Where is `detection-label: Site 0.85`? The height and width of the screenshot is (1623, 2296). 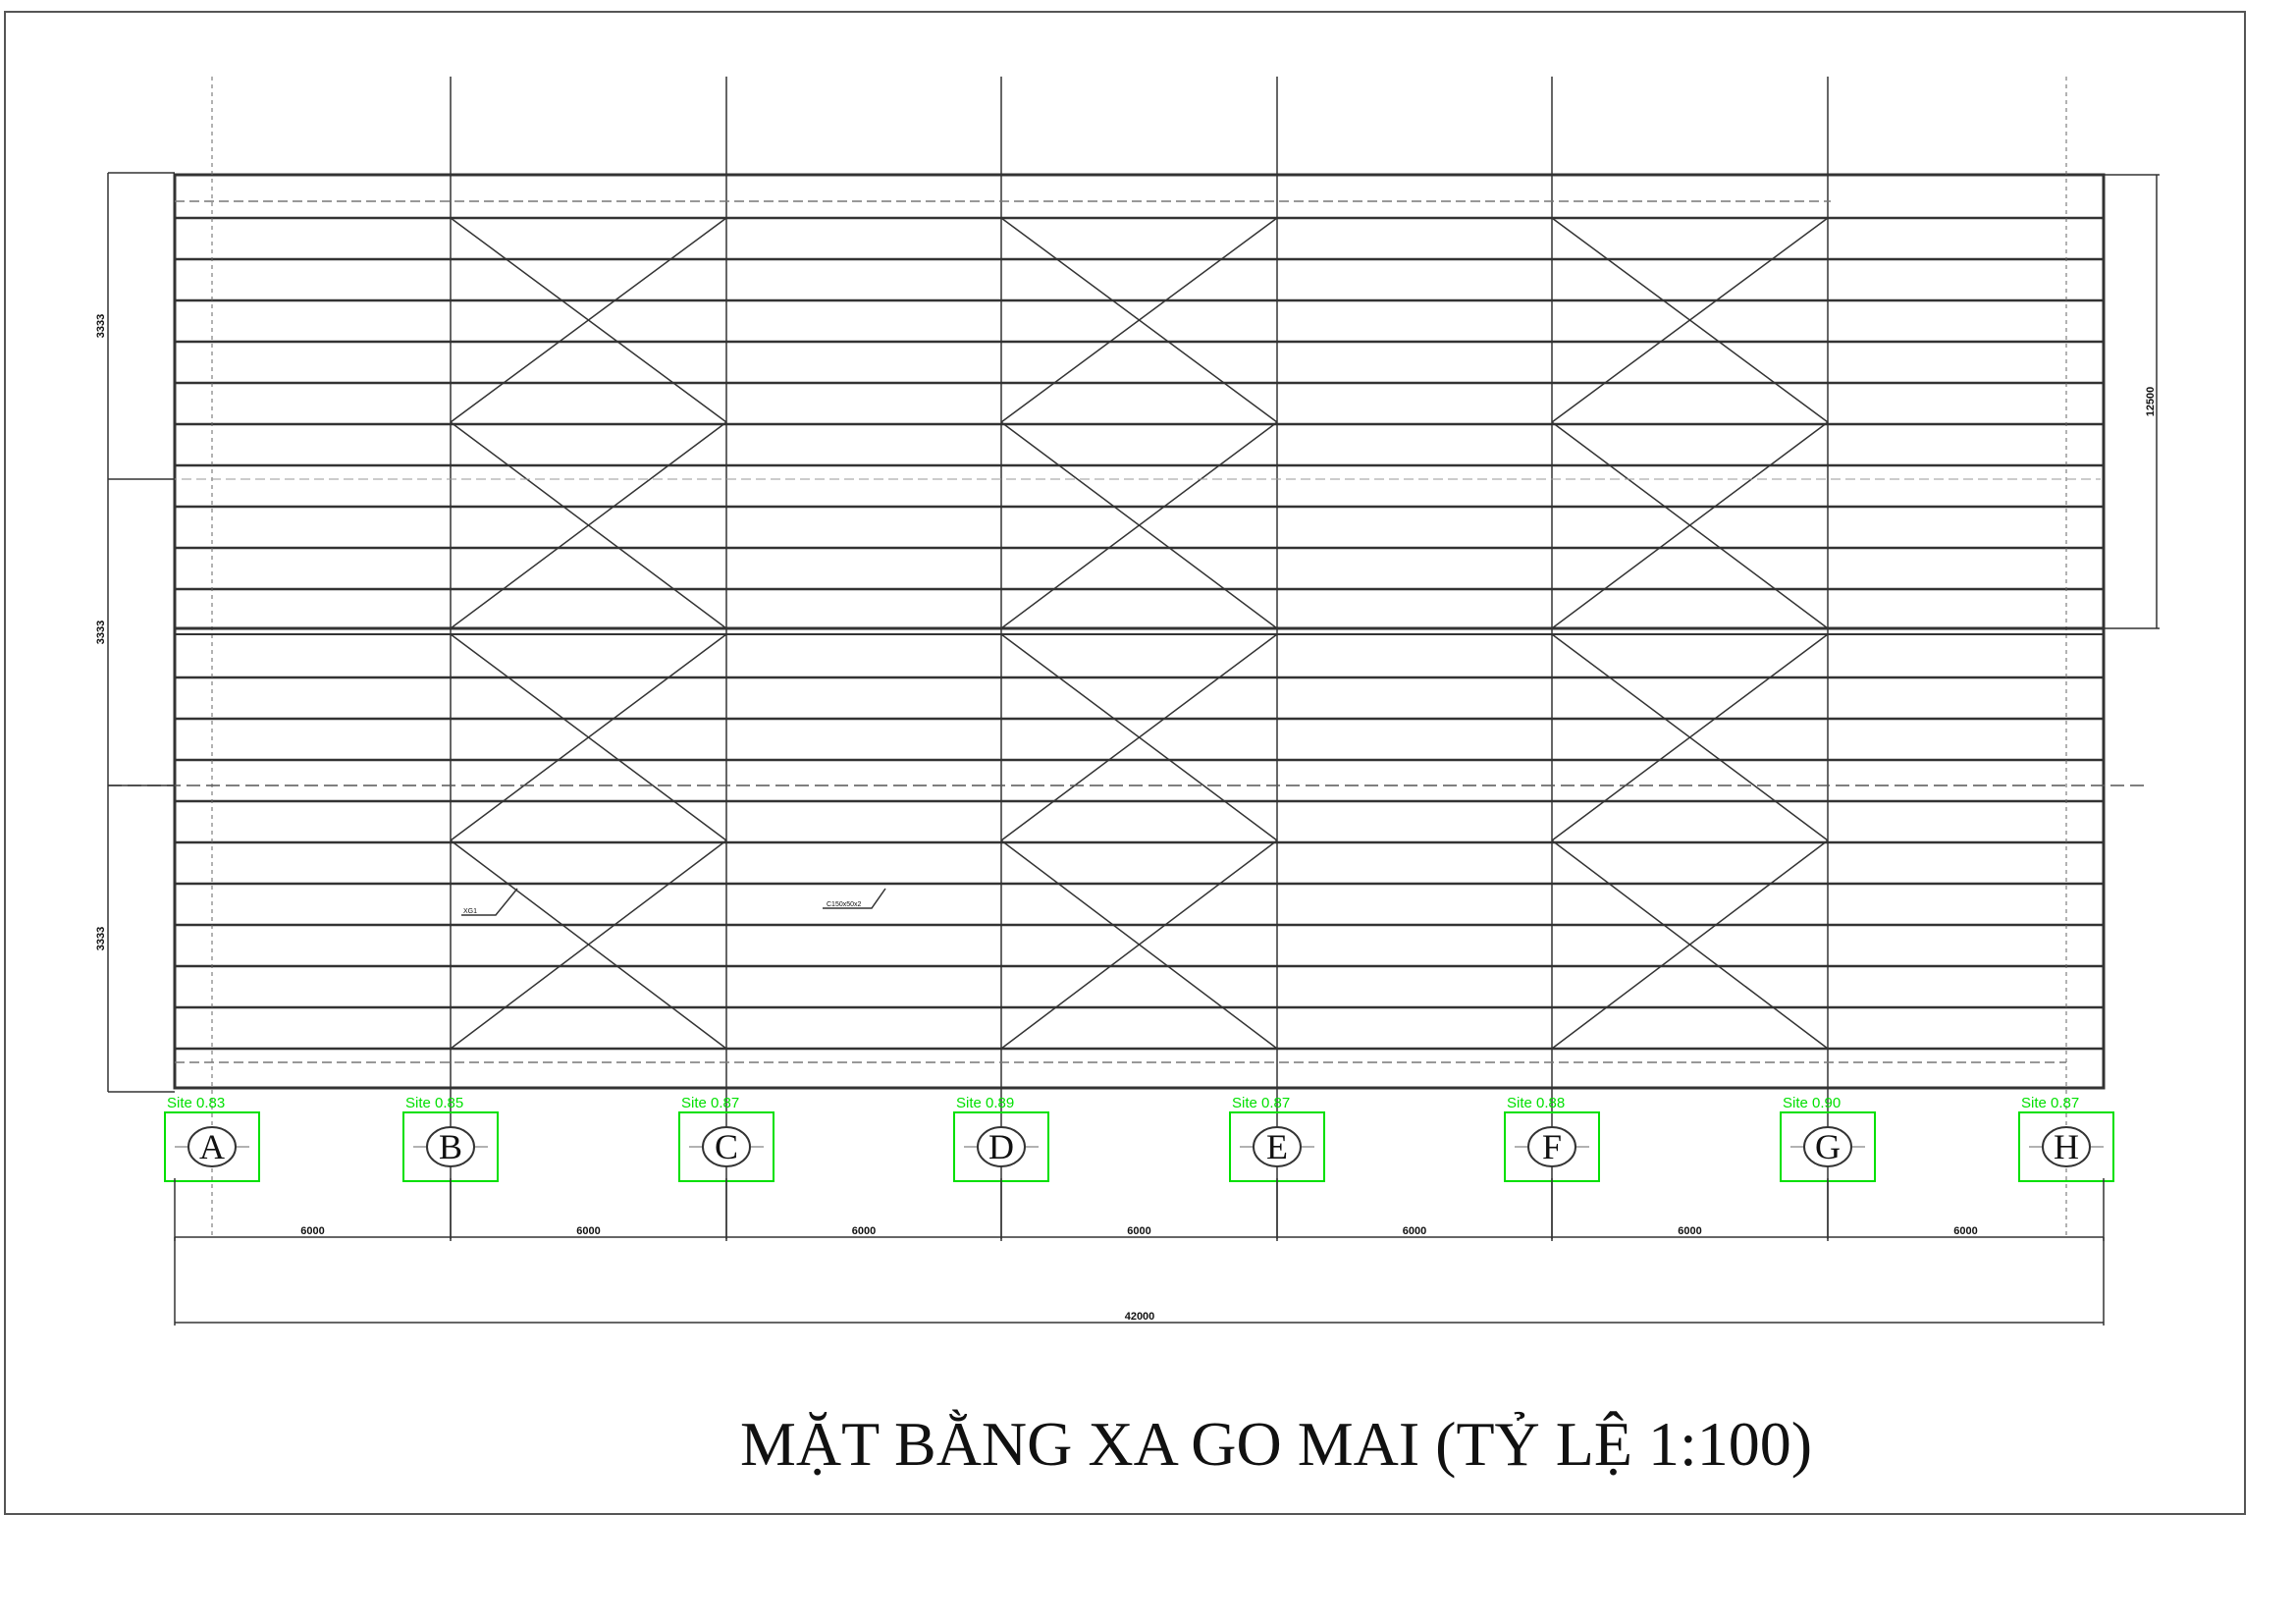 detection-label: Site 0.85 is located at coordinates (434, 1103).